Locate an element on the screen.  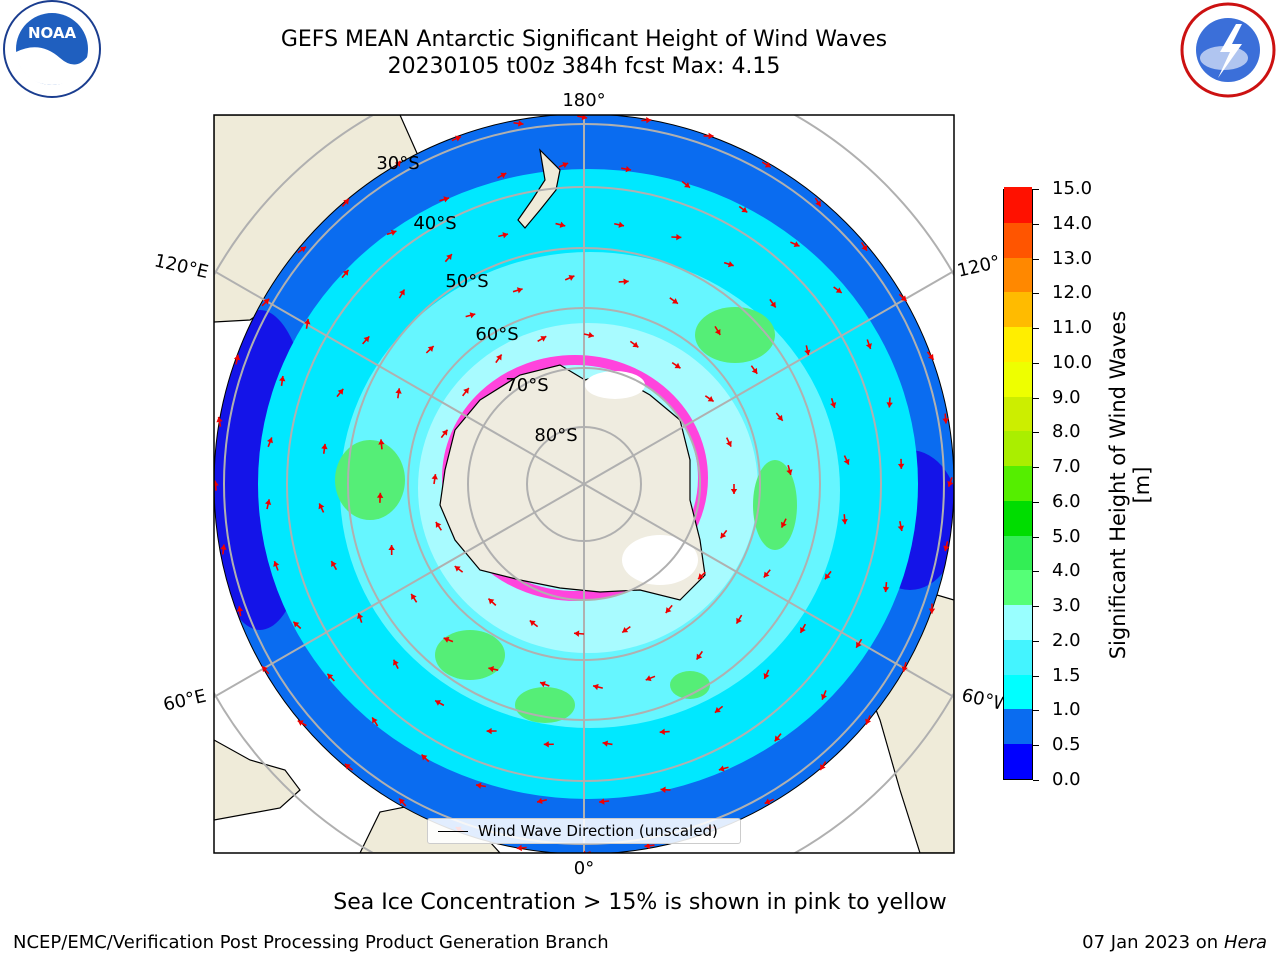
noaa-logo: NOAA is located at coordinates (52, 49).